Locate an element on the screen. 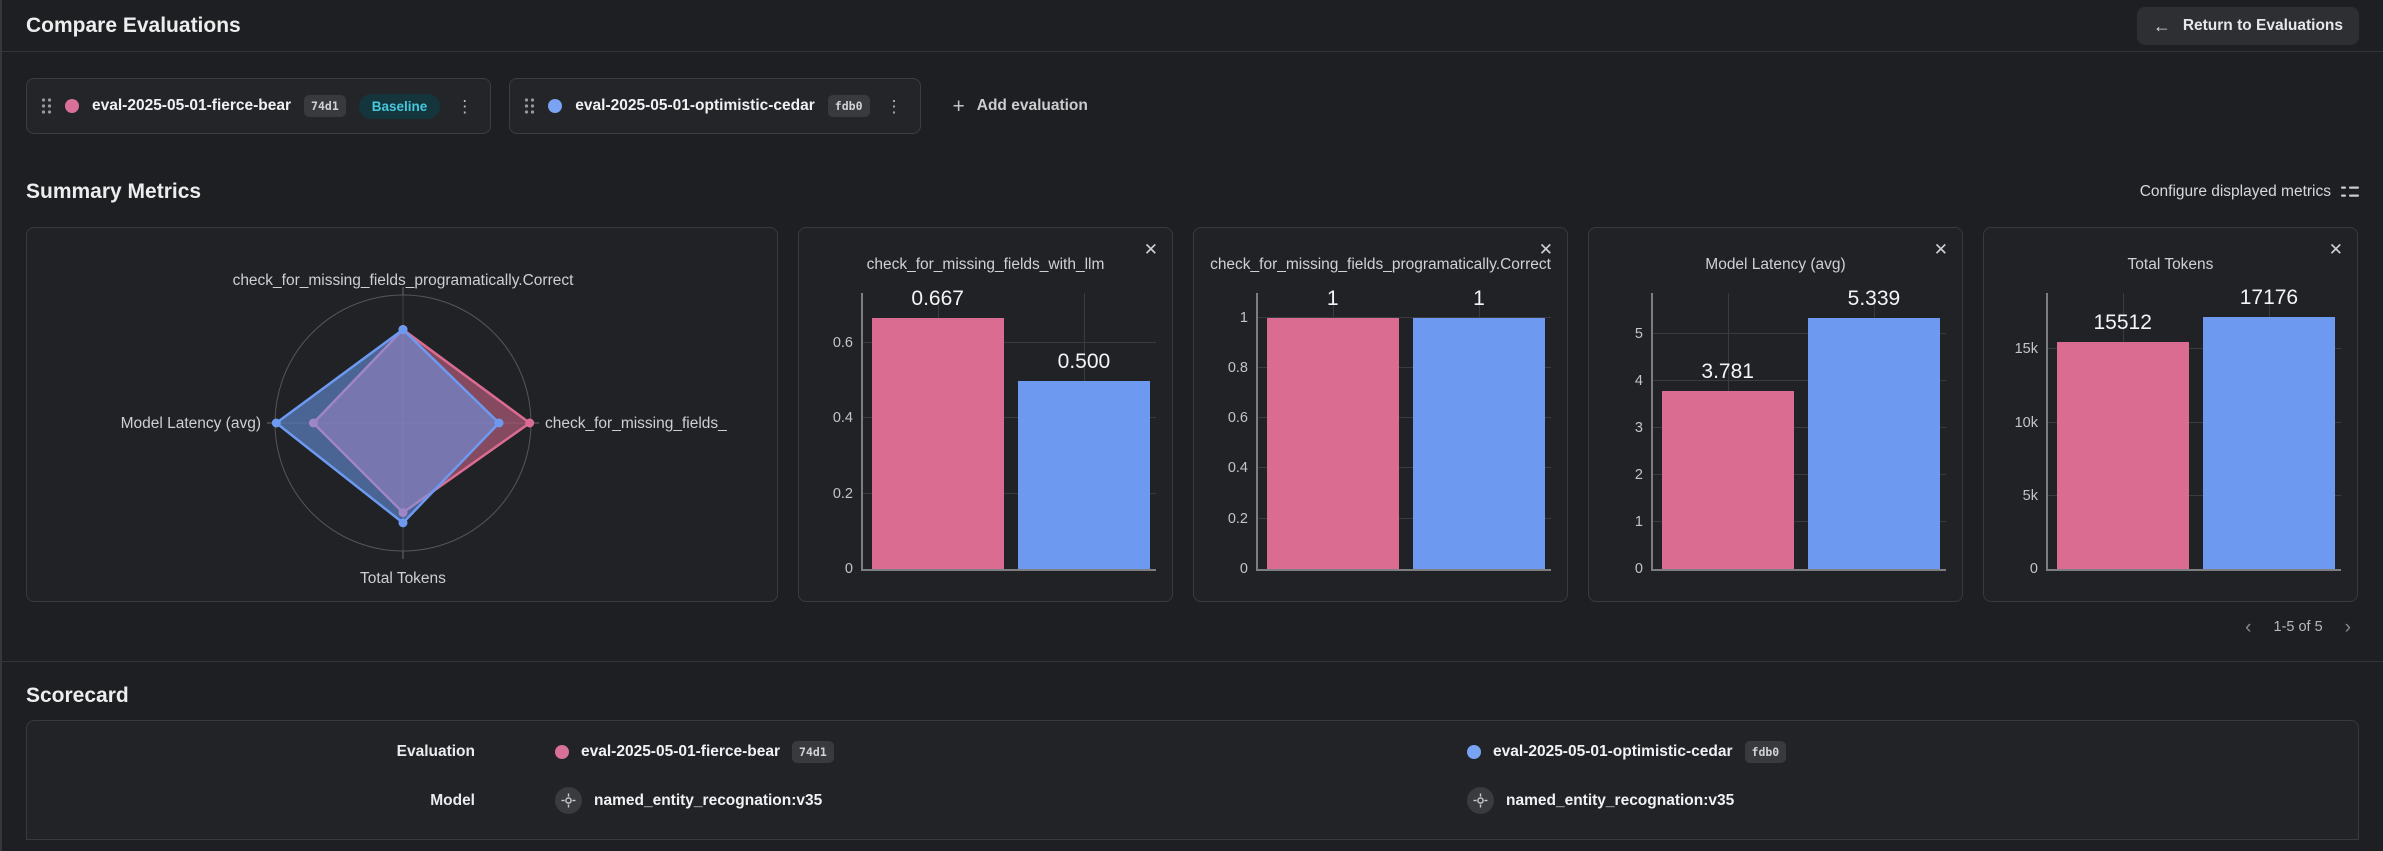  bar-value-label: 17176 is located at coordinates (2269, 298).